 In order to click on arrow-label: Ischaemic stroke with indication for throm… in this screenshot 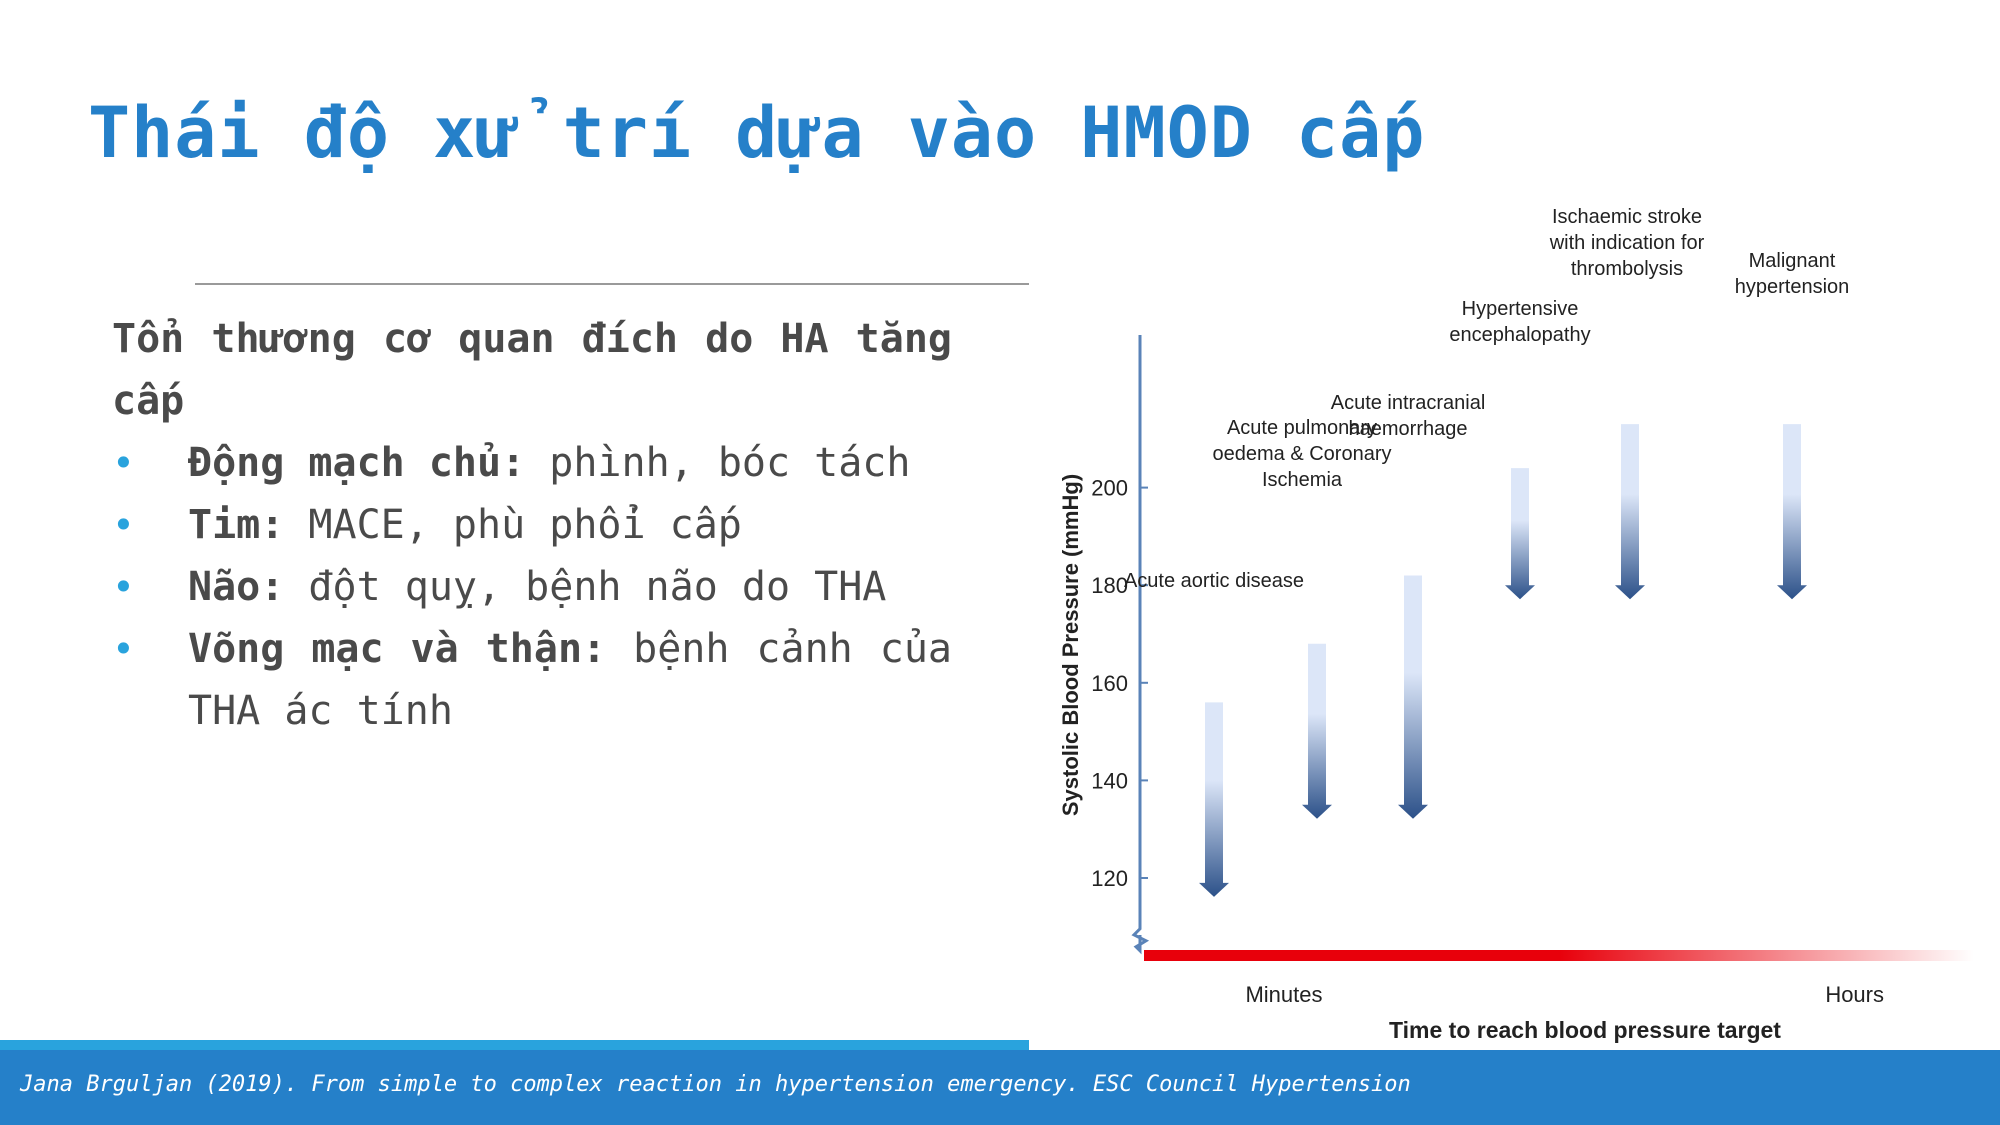, I will do `click(1627, 243)`.